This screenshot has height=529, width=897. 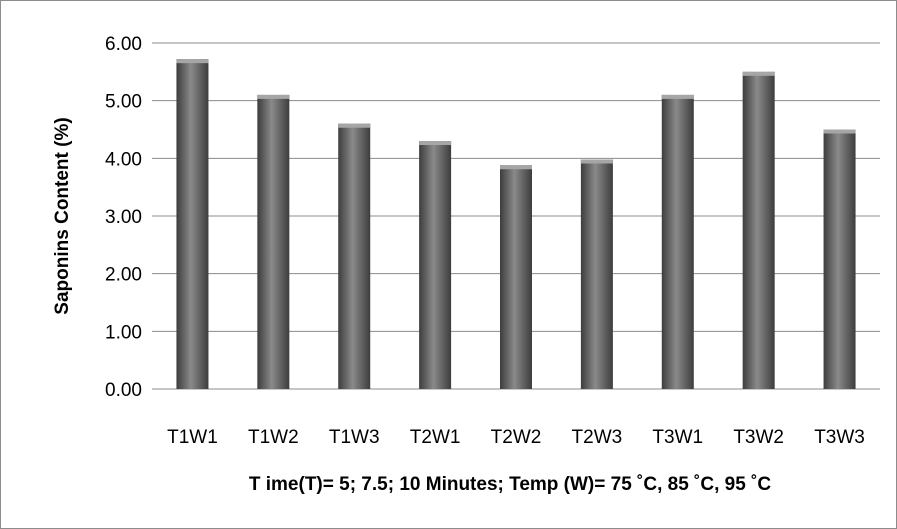 What do you see at coordinates (677, 242) in the screenshot?
I see `bar-t3w1` at bounding box center [677, 242].